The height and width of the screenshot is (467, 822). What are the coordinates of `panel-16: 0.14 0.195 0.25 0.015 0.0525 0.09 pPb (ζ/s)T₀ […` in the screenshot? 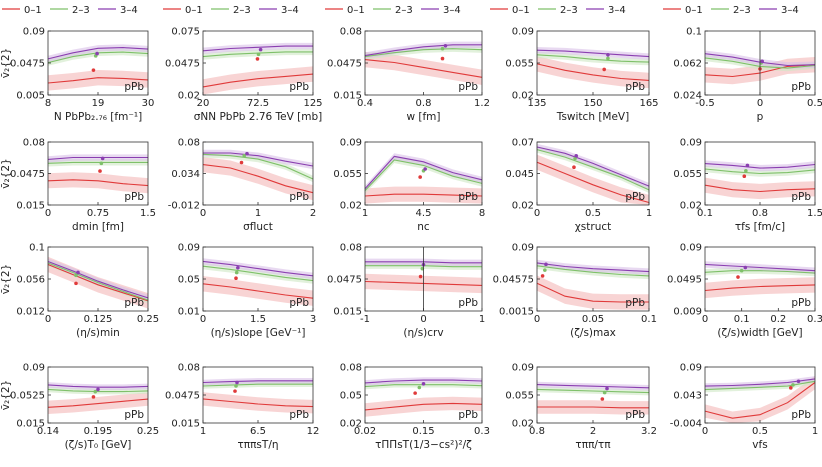 It's located at (79, 407).